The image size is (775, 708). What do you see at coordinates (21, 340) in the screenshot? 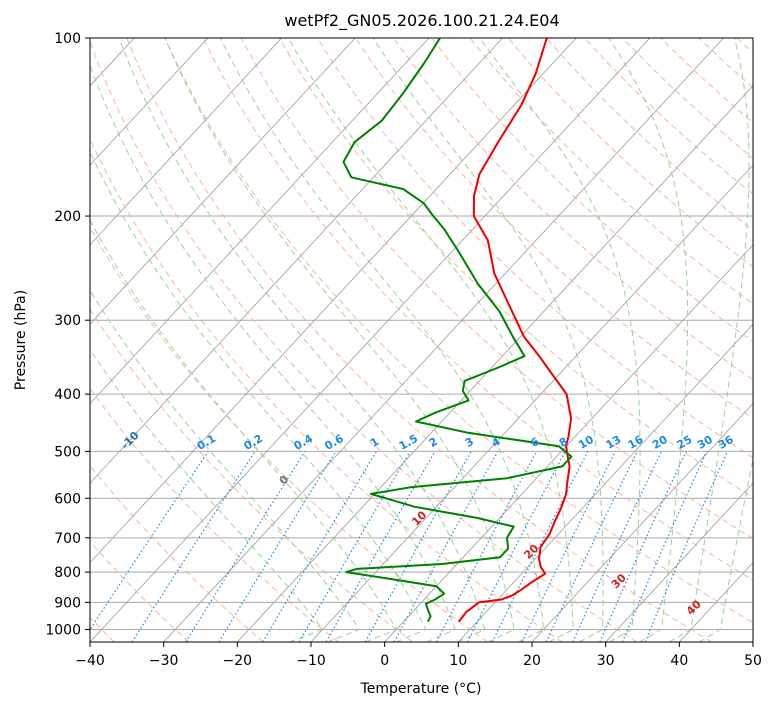
I see `y-axis-label: Pressure (hPa)` at bounding box center [21, 340].